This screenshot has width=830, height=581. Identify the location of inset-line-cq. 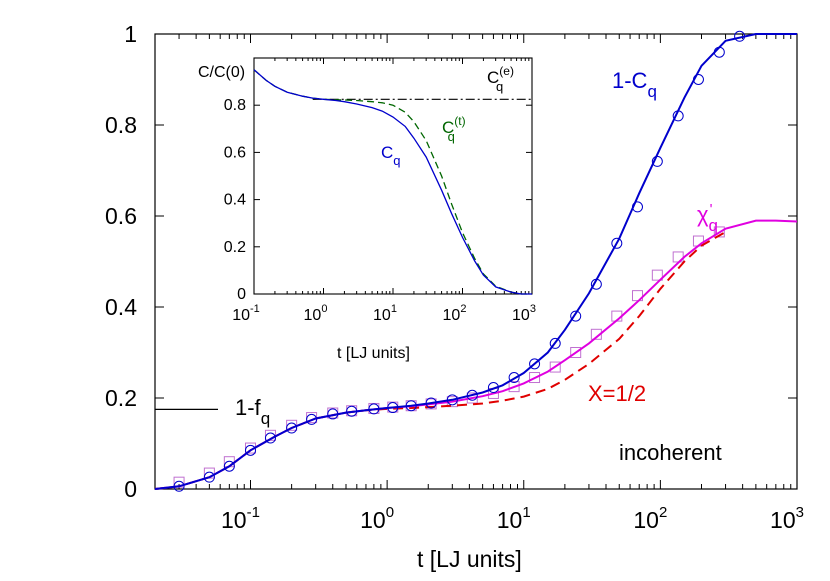
(392, 182).